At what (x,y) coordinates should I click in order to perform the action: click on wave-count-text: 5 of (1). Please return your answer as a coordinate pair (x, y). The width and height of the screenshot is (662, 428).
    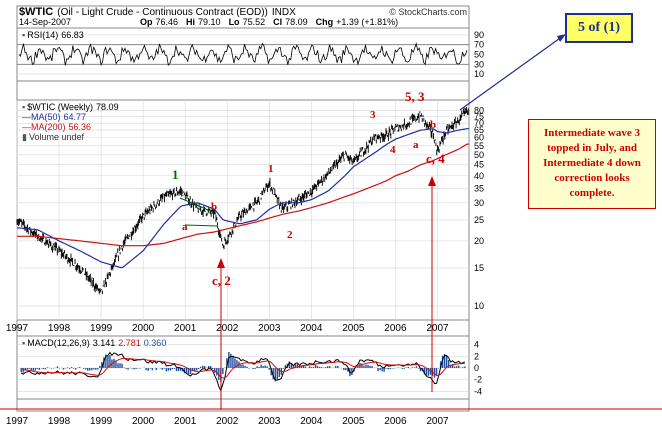
    Looking at the image, I should click on (599, 27).